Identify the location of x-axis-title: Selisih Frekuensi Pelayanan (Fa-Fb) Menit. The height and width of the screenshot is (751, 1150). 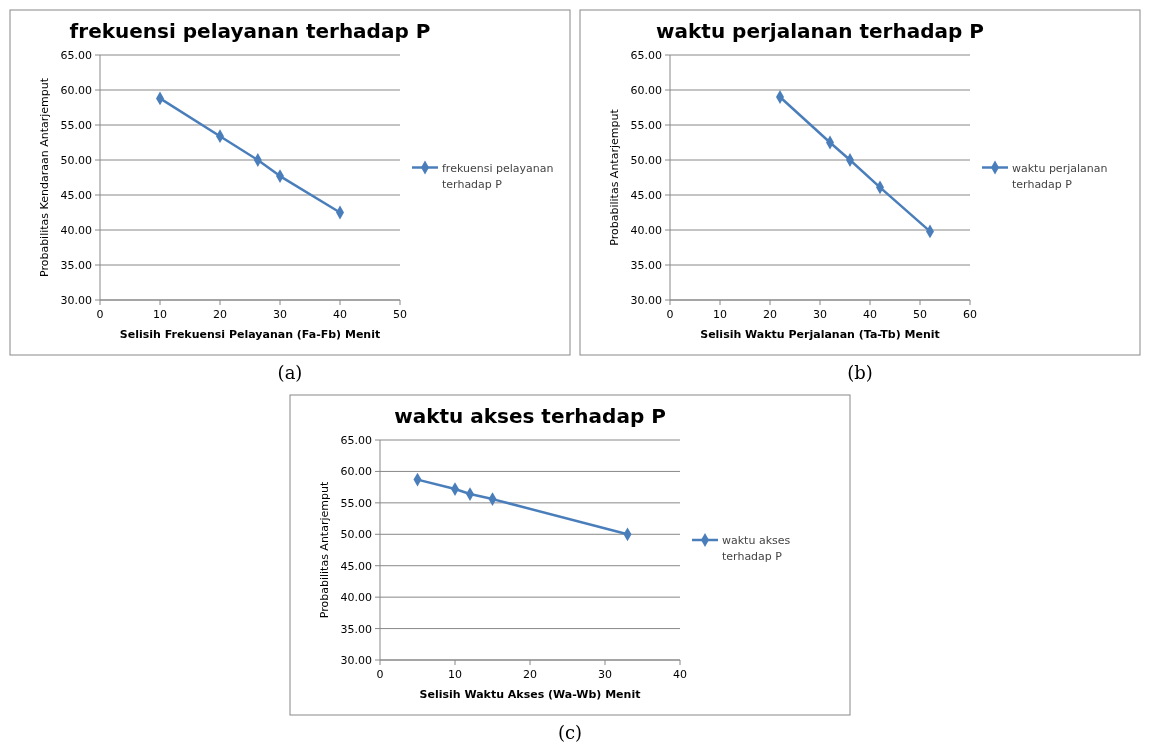
(250, 334).